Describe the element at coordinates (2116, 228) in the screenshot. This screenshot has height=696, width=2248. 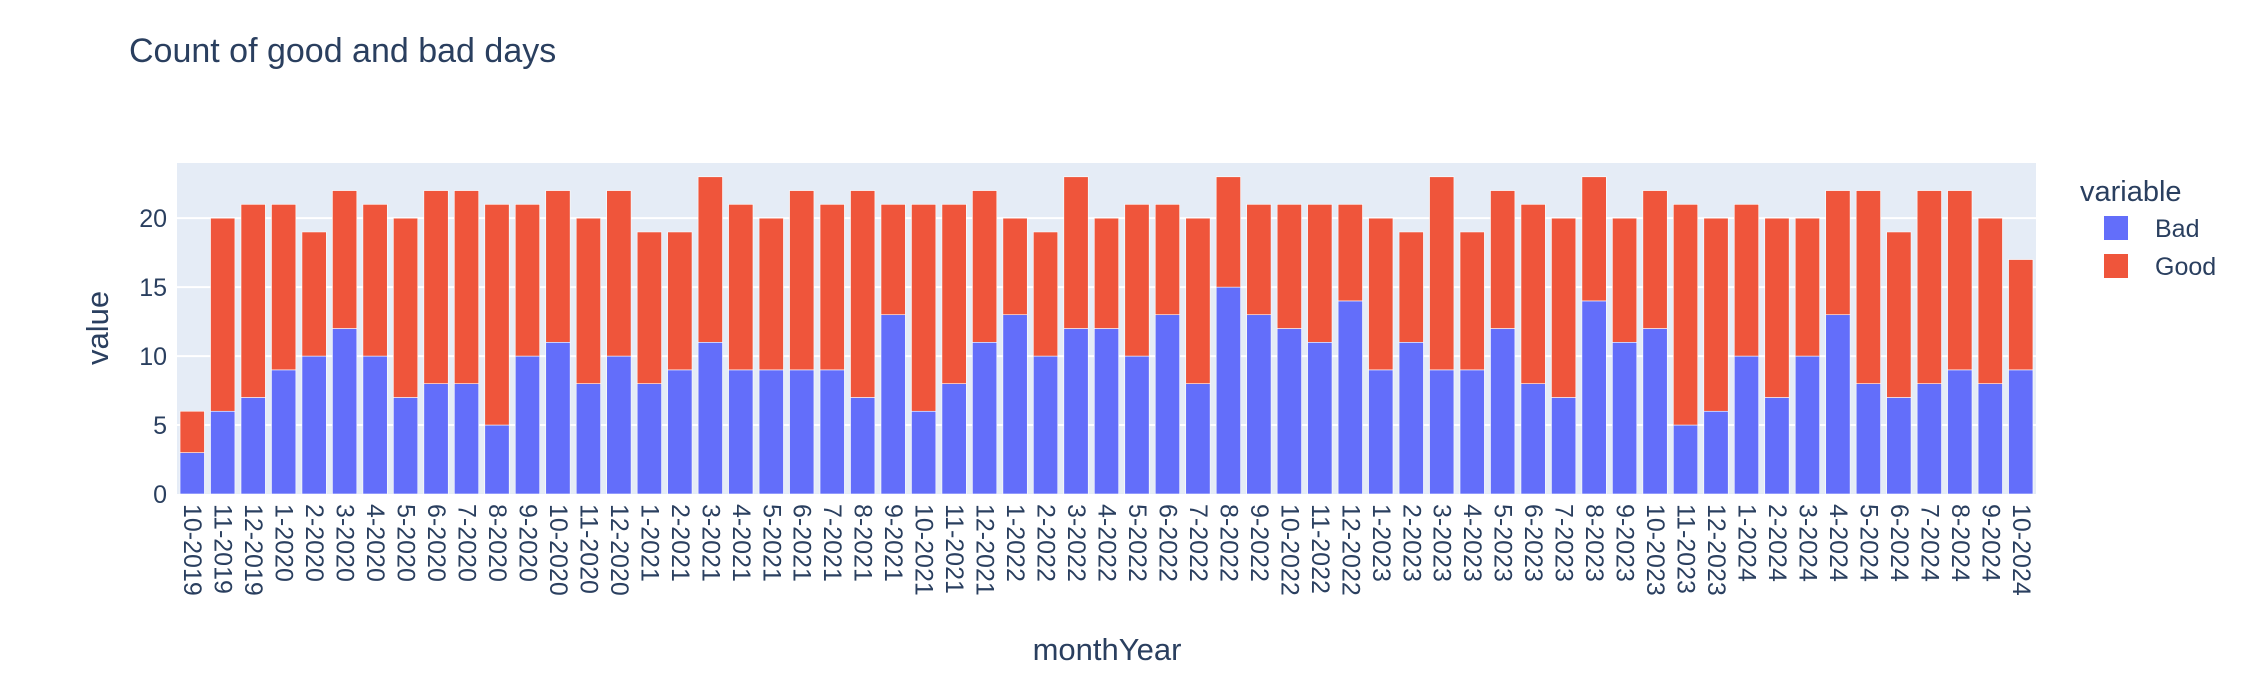
I see `legend-swatch-bad` at that location.